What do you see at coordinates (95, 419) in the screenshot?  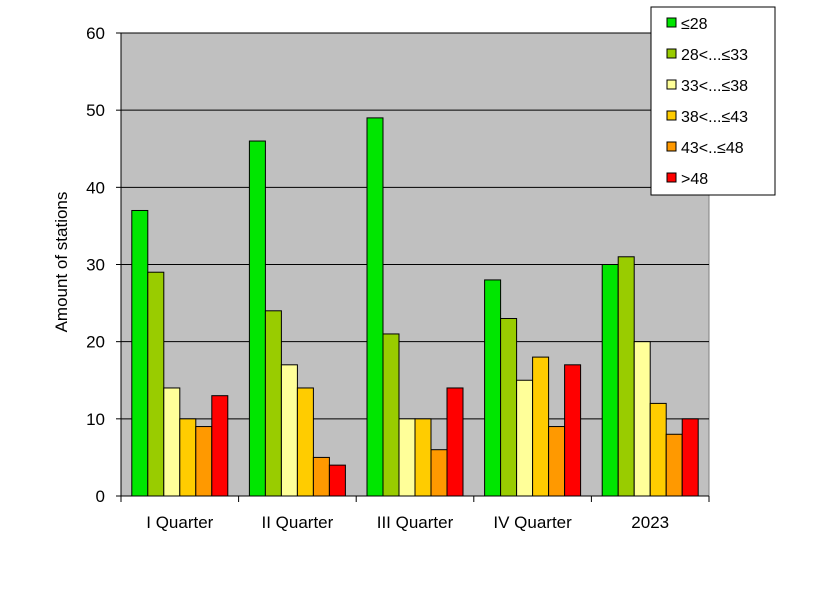 I see `y-tick-label: 10` at bounding box center [95, 419].